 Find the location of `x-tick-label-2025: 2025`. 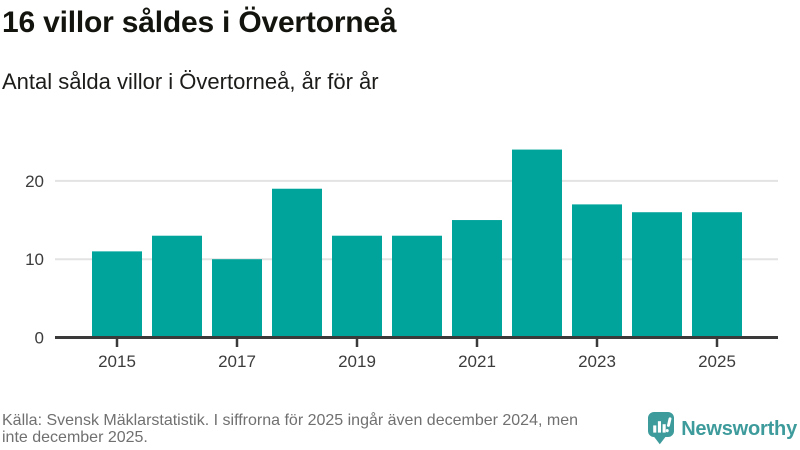

x-tick-label-2025: 2025 is located at coordinates (717, 361).